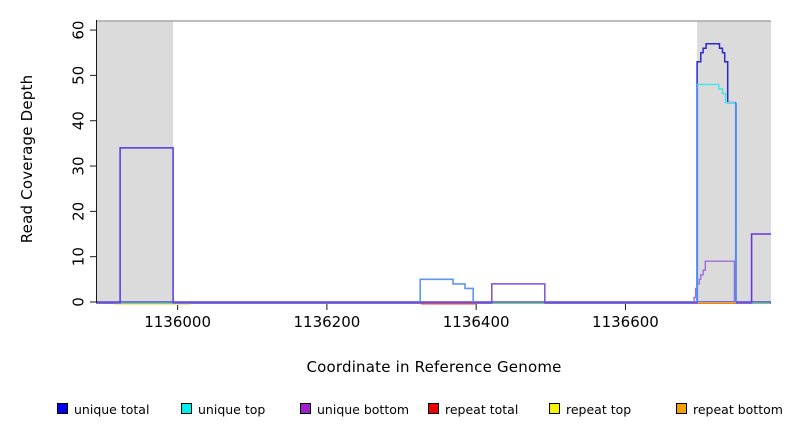 The height and width of the screenshot is (432, 792). I want to click on y-tick-label: 40, so click(79, 120).